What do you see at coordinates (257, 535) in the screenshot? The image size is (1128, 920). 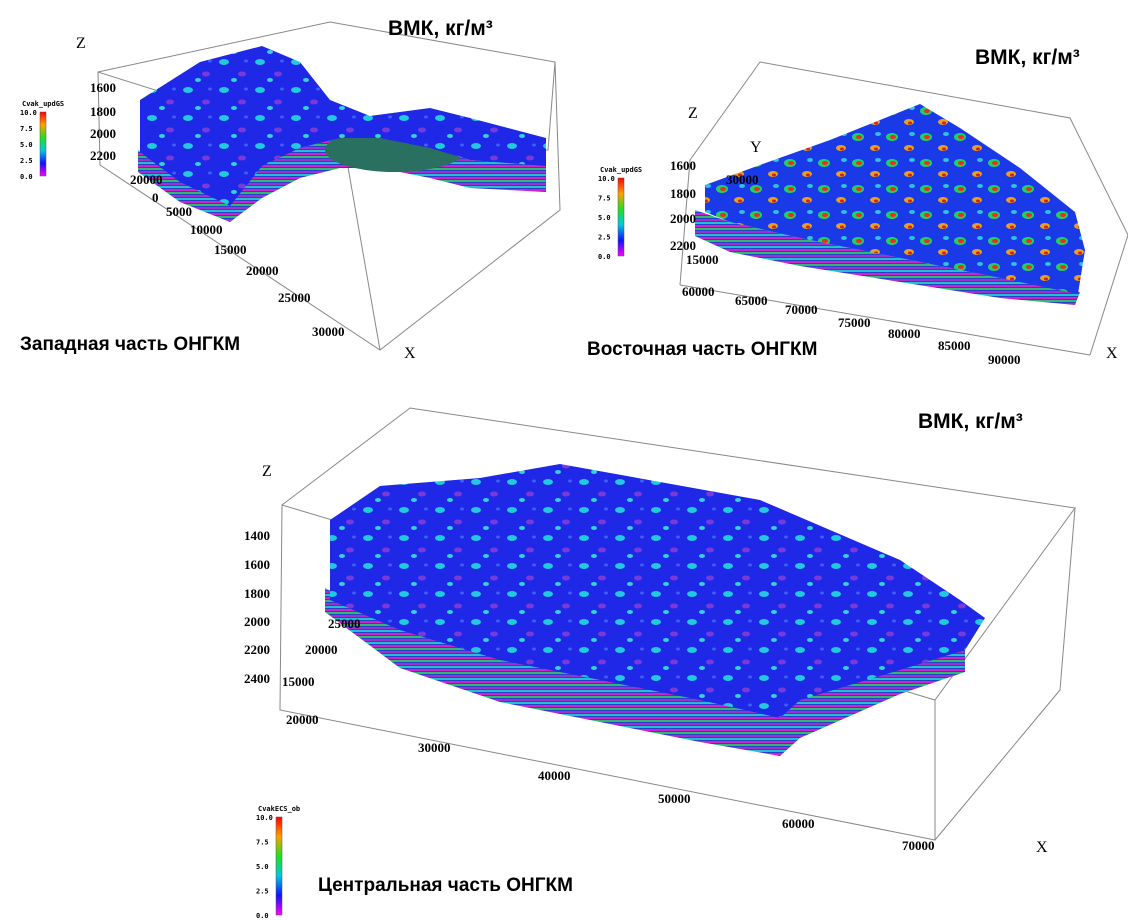 I see `z-tick-label: 1400` at bounding box center [257, 535].